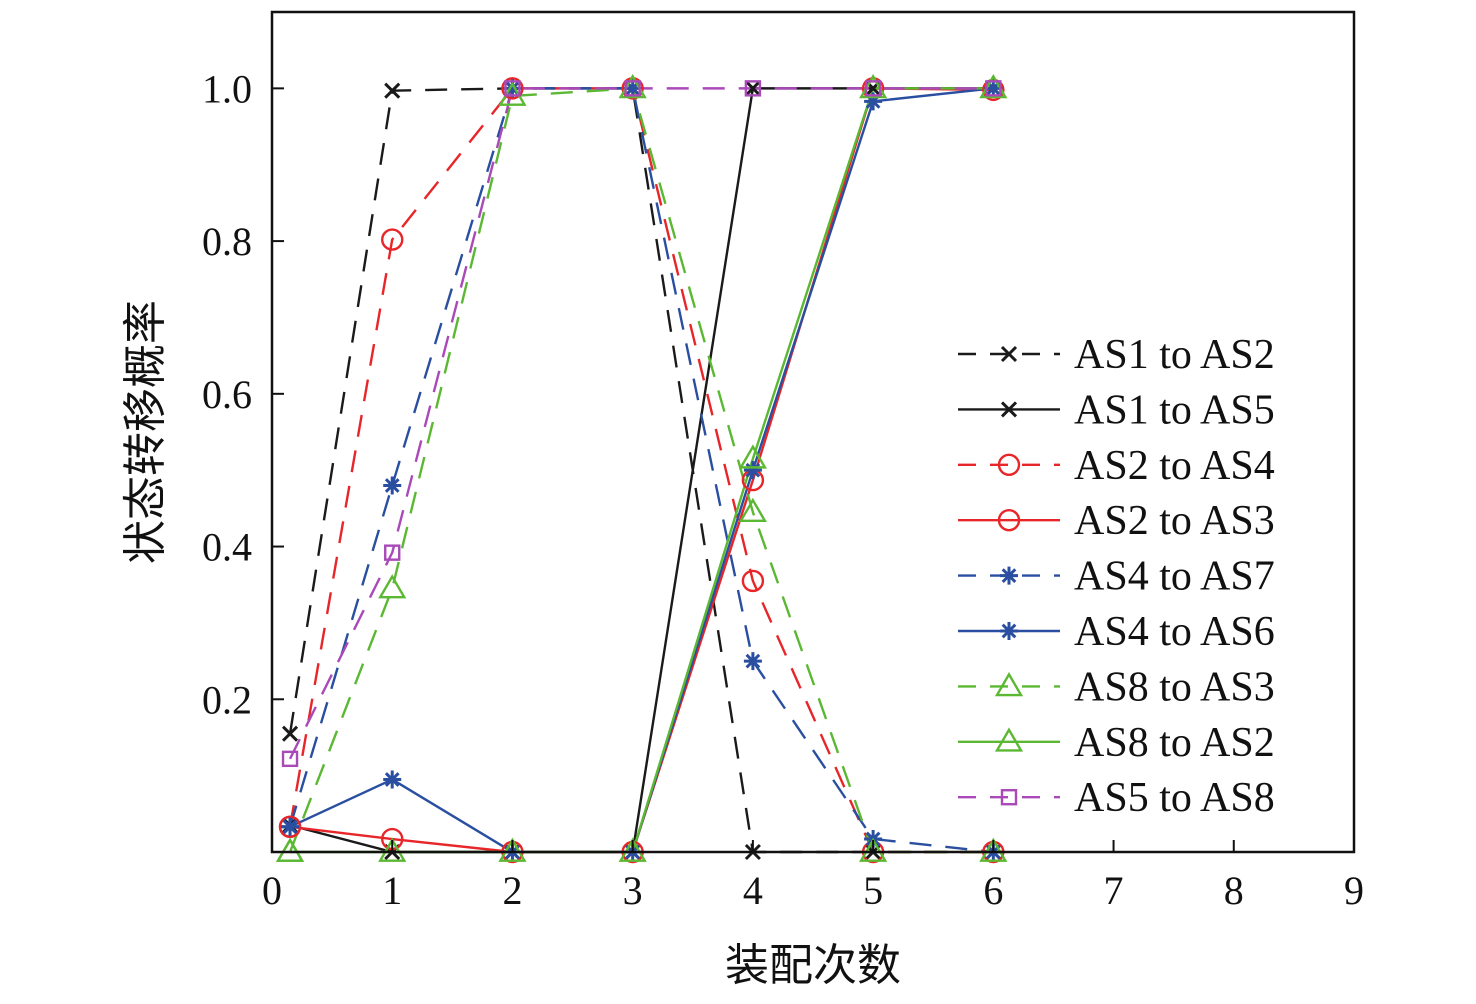 Image resolution: width=1476 pixels, height=1004 pixels. What do you see at coordinates (1174, 466) in the screenshot?
I see `legend-label: AS2 to AS4` at bounding box center [1174, 466].